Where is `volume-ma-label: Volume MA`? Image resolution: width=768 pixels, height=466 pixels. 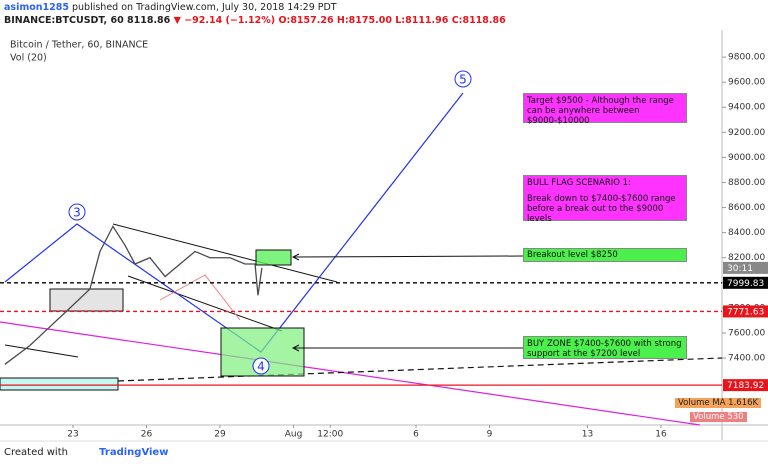 volume-ma-label: Volume MA is located at coordinates (702, 403).